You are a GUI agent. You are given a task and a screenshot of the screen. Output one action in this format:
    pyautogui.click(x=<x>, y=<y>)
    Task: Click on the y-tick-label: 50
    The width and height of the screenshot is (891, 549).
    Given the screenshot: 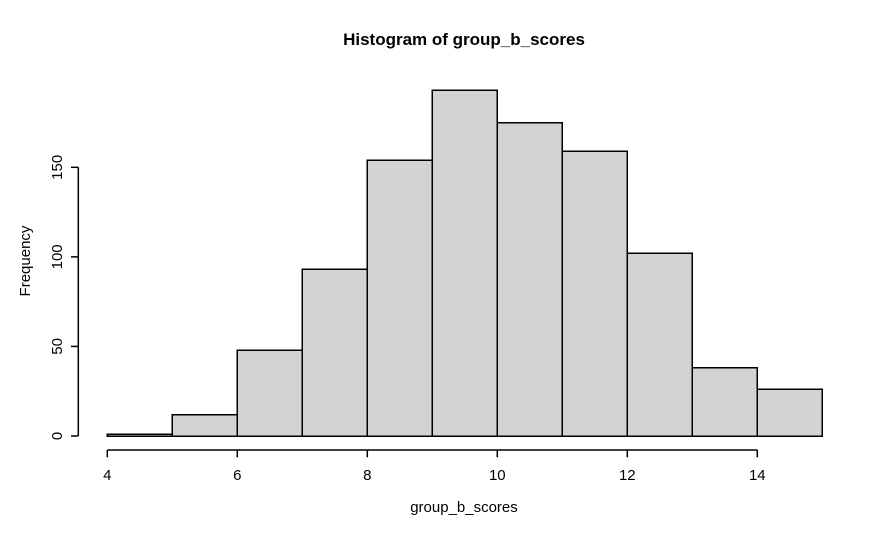 What is the action you would take?
    pyautogui.click(x=57, y=346)
    